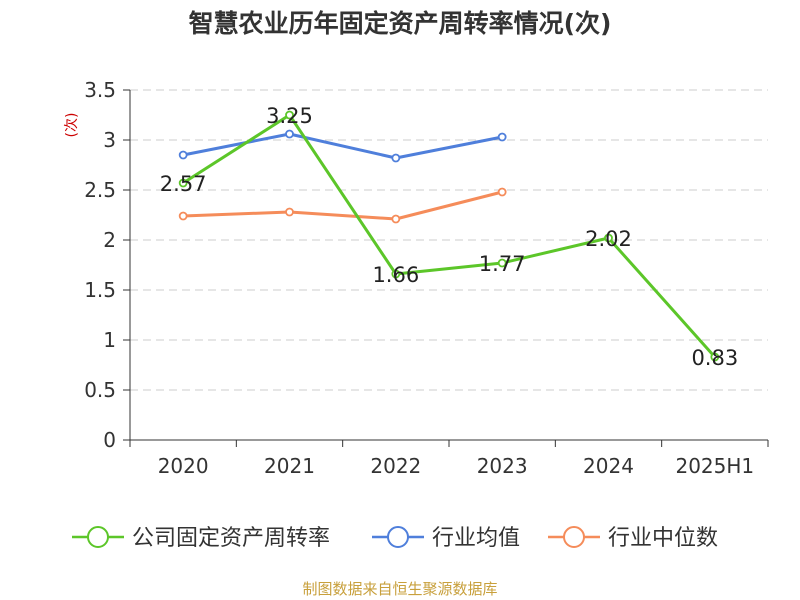  I want to click on y-tick-label: 1.5, so click(100, 290).